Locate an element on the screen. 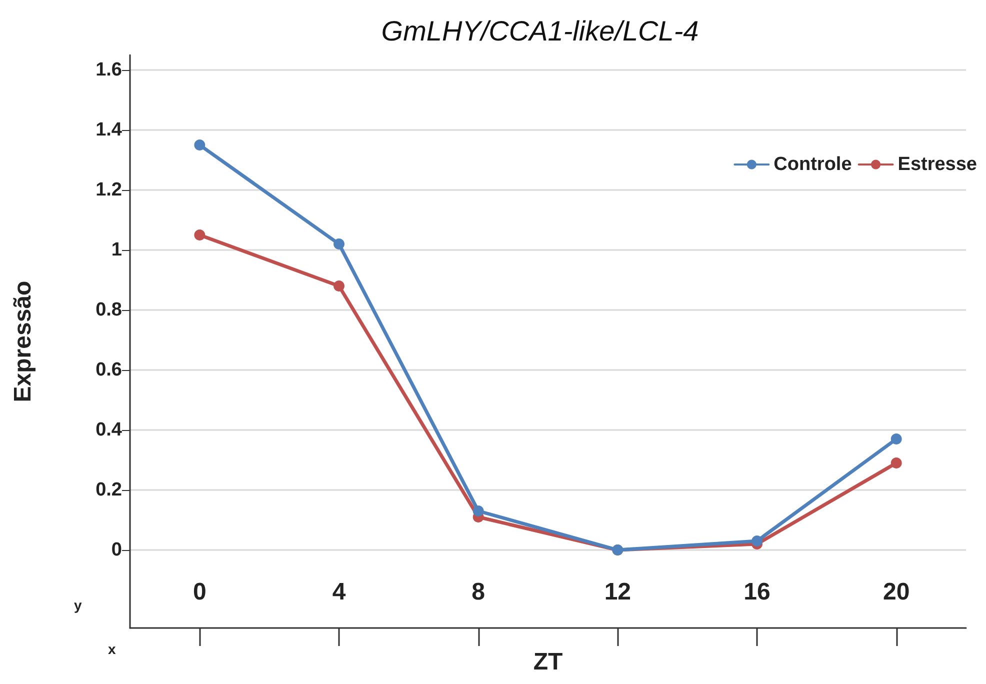  y-tick-label: 1.6 is located at coordinates (109, 70).